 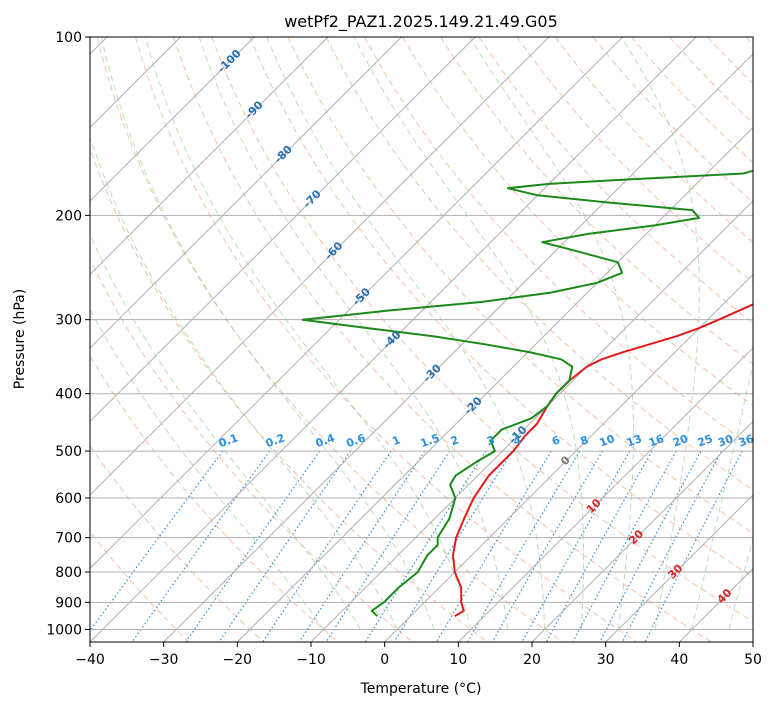 What do you see at coordinates (430, 440) in the screenshot?
I see `mixing-ratio-label: 1.5` at bounding box center [430, 440].